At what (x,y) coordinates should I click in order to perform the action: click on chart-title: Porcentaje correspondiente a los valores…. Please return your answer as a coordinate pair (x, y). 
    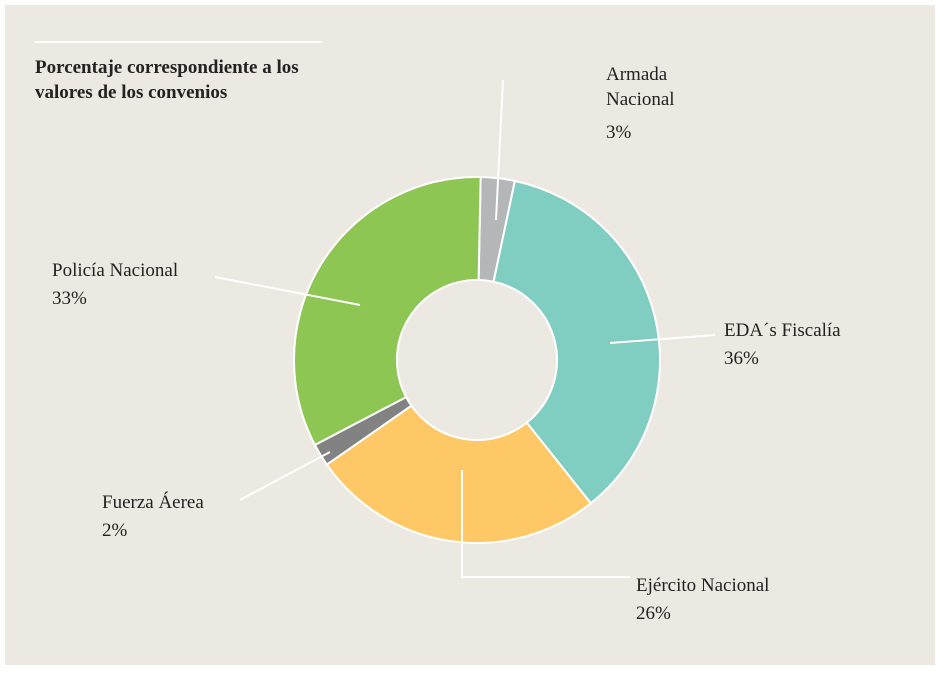
    Looking at the image, I should click on (167, 80).